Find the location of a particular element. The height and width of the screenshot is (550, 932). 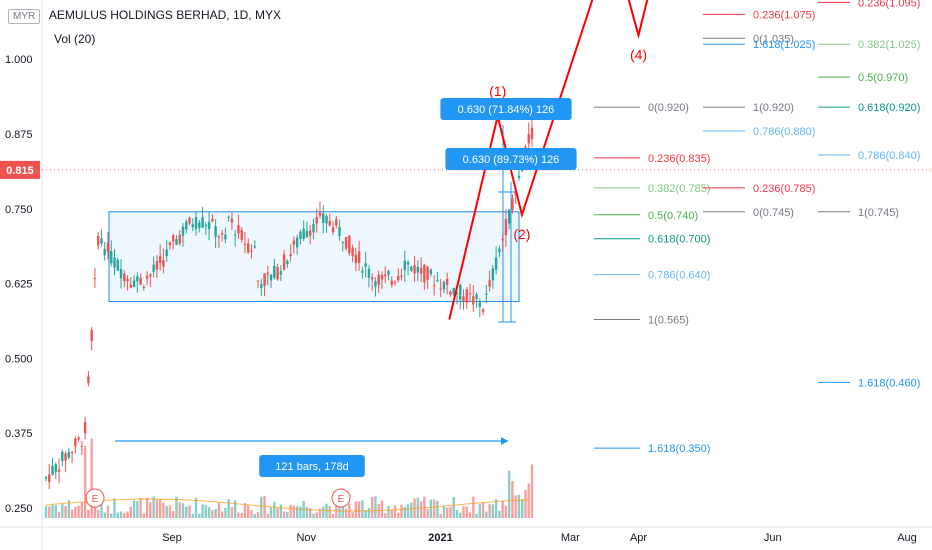

fib-level-label: 0.786(0.840) is located at coordinates (889, 156).